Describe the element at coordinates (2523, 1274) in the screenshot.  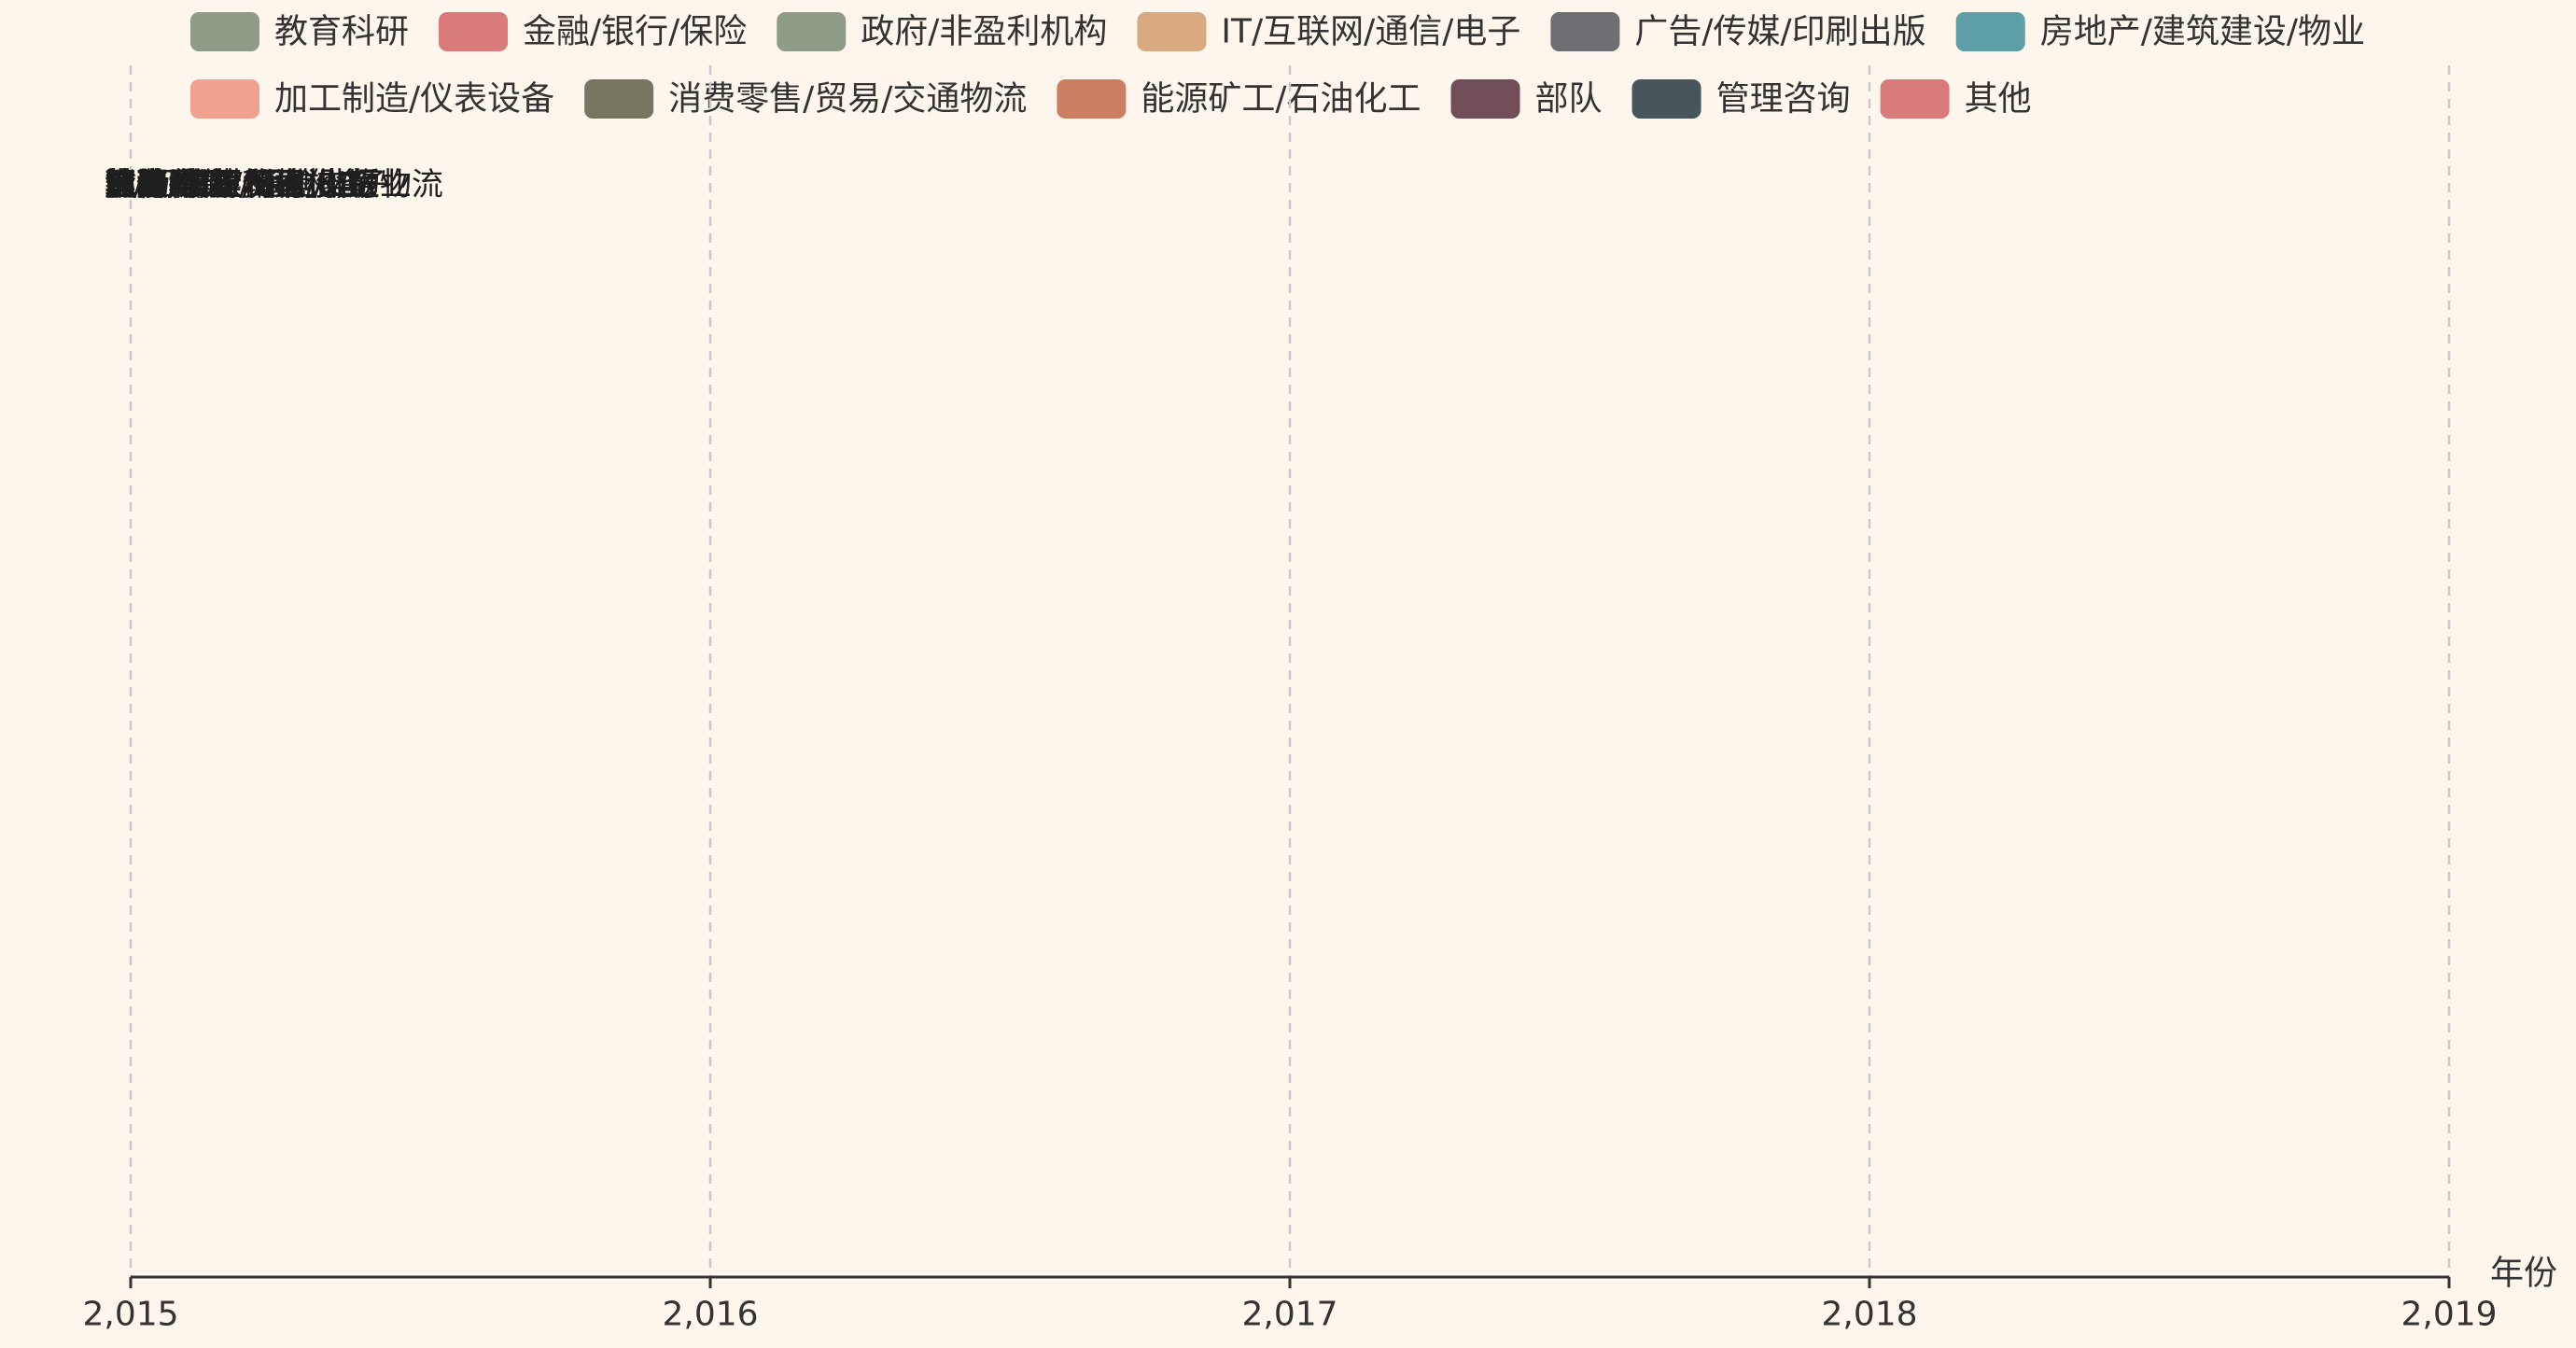
I see `x-axis-title: 年份` at that location.